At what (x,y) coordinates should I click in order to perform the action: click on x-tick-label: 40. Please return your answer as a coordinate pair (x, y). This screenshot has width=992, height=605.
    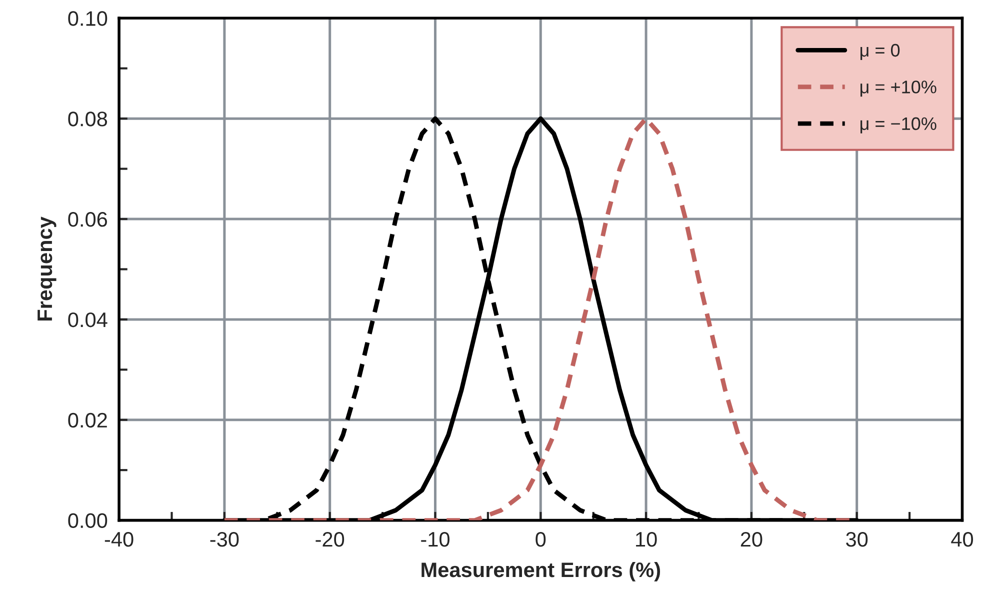
    Looking at the image, I should click on (962, 539).